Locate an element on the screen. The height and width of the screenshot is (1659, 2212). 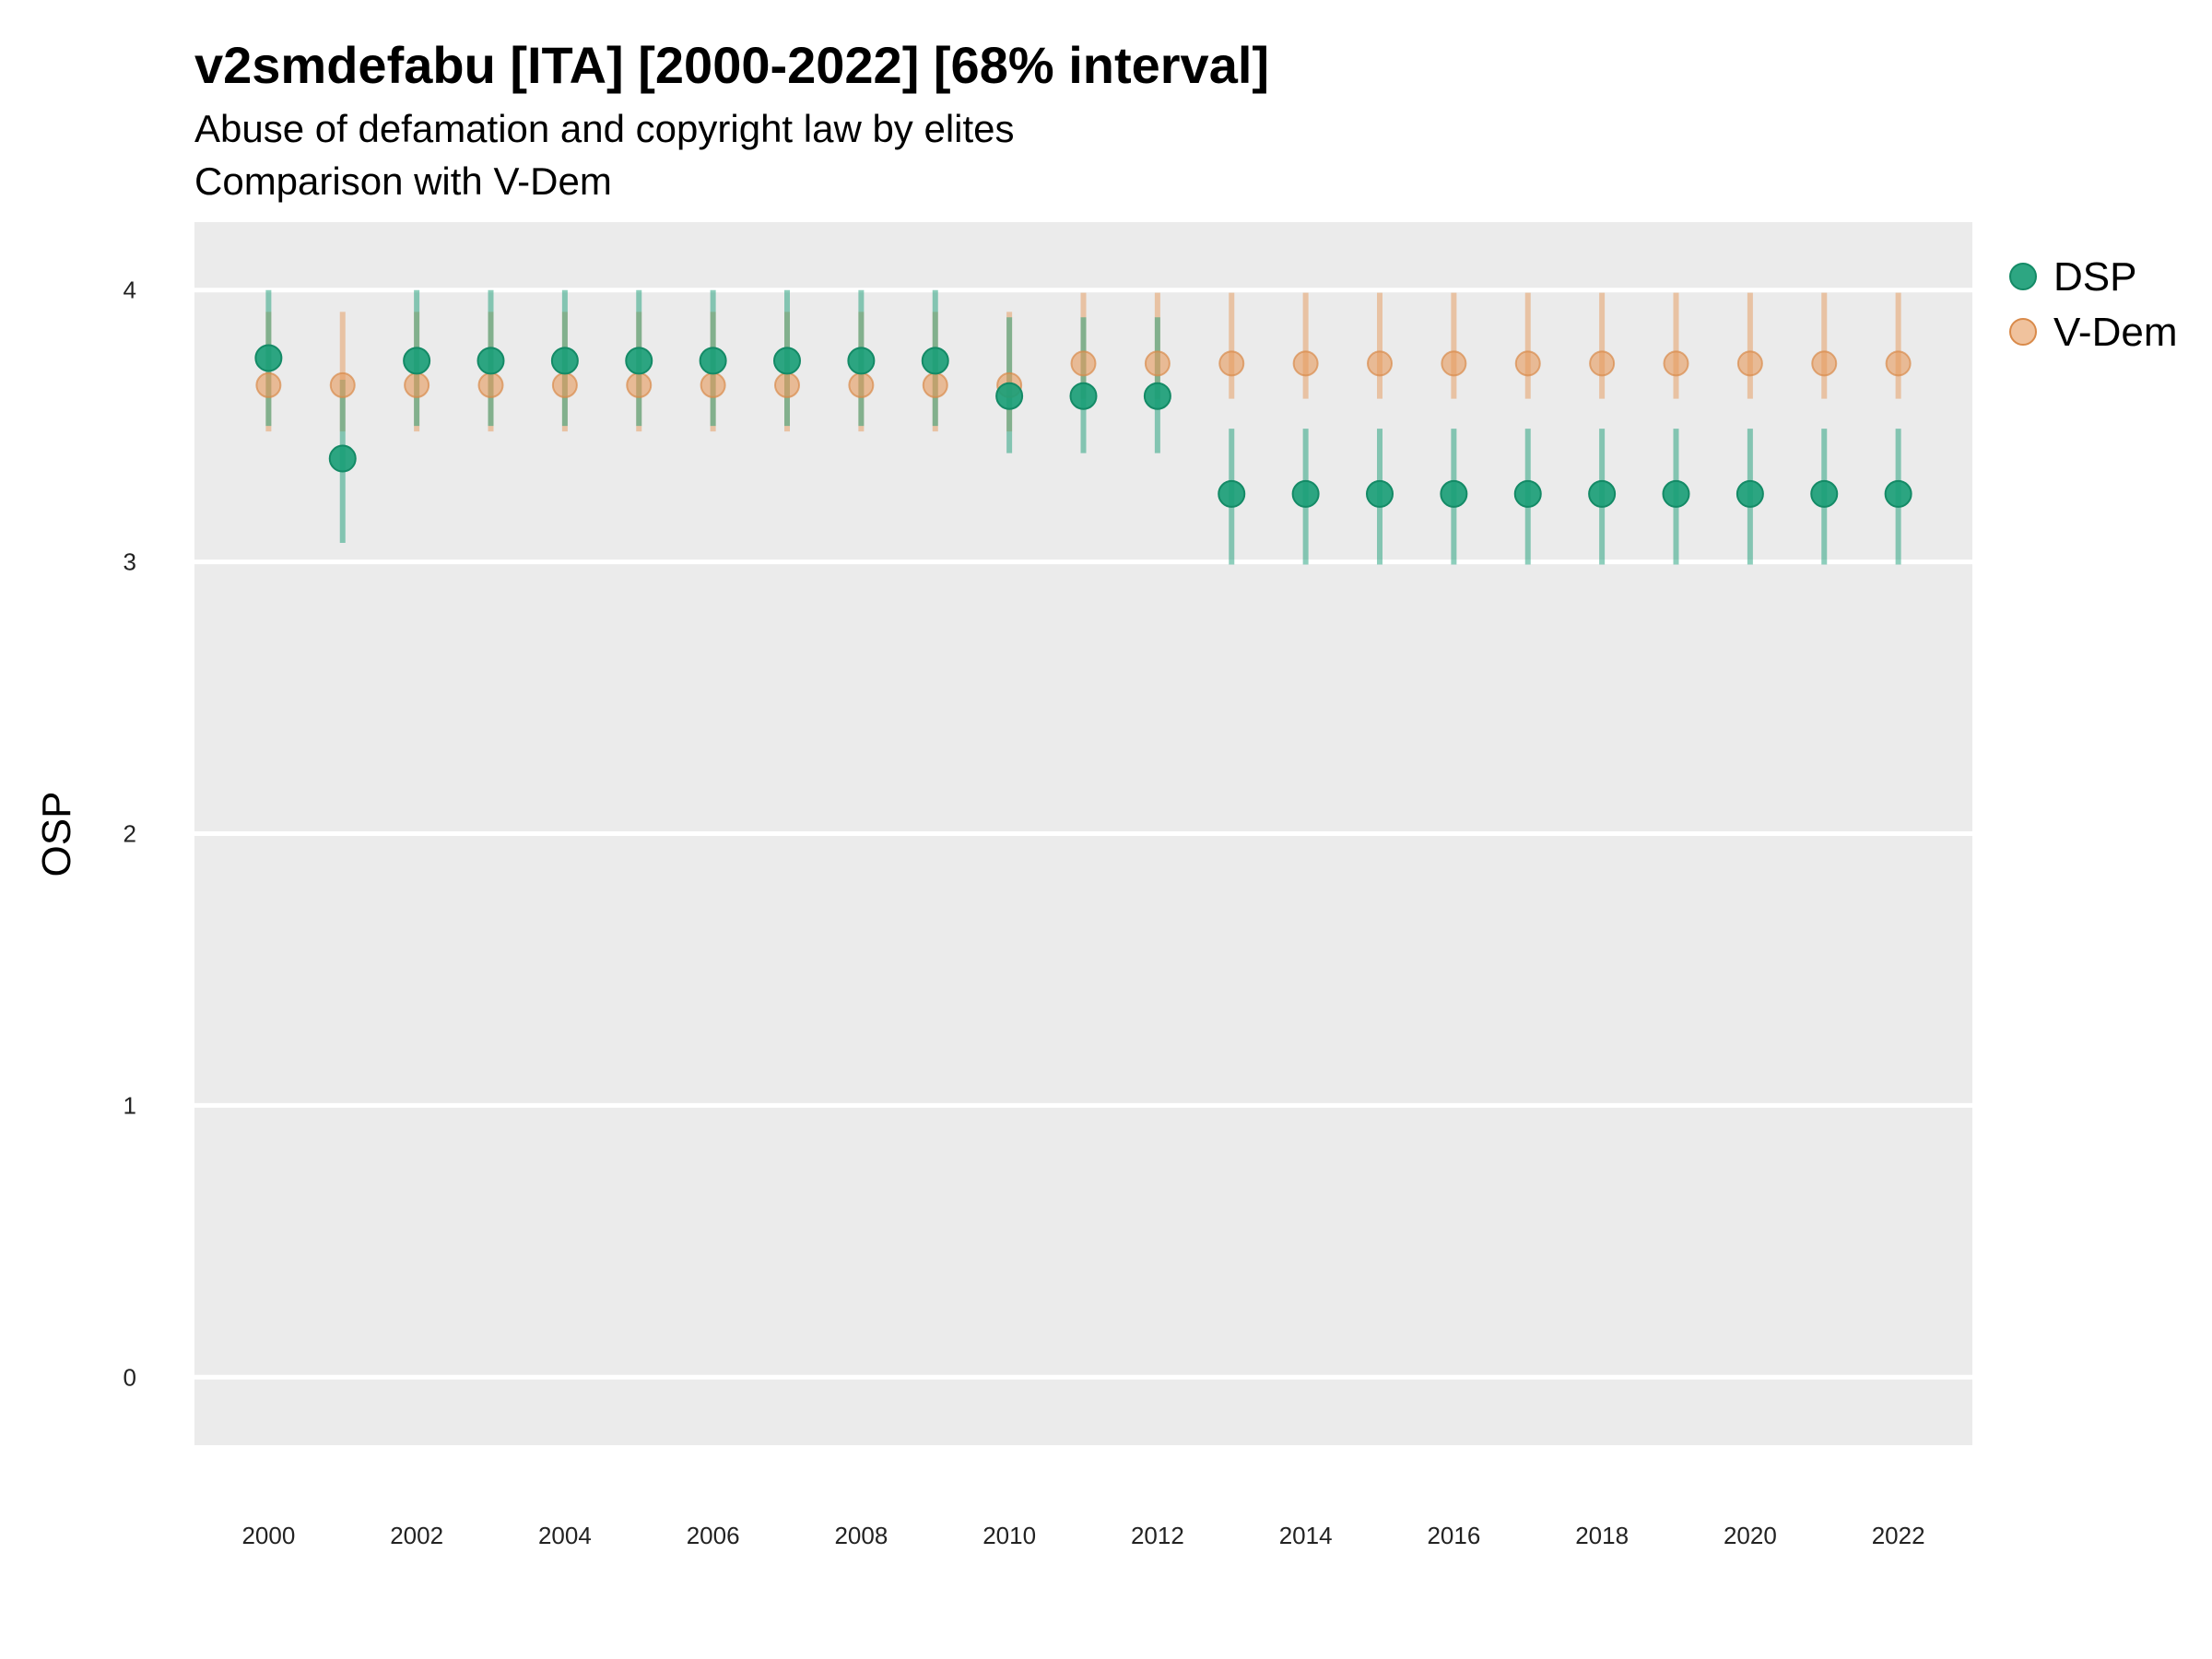
vdem-point-2012 is located at coordinates (1157, 363).